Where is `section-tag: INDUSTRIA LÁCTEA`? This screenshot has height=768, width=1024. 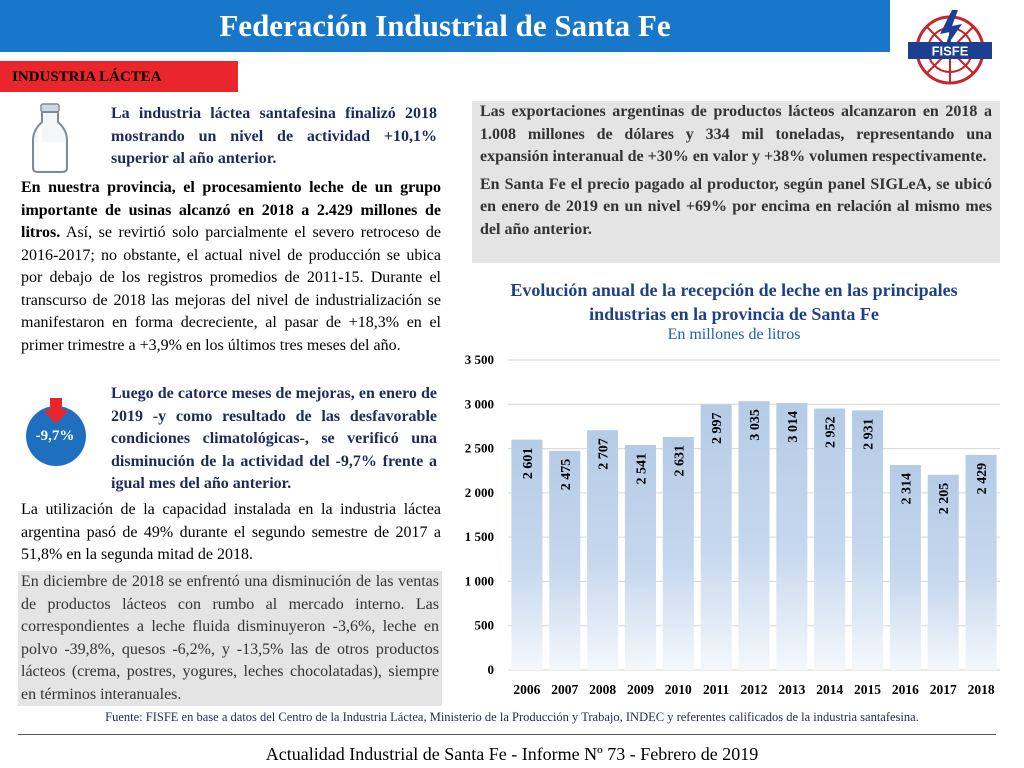
section-tag: INDUSTRIA LÁCTEA is located at coordinates (119, 76).